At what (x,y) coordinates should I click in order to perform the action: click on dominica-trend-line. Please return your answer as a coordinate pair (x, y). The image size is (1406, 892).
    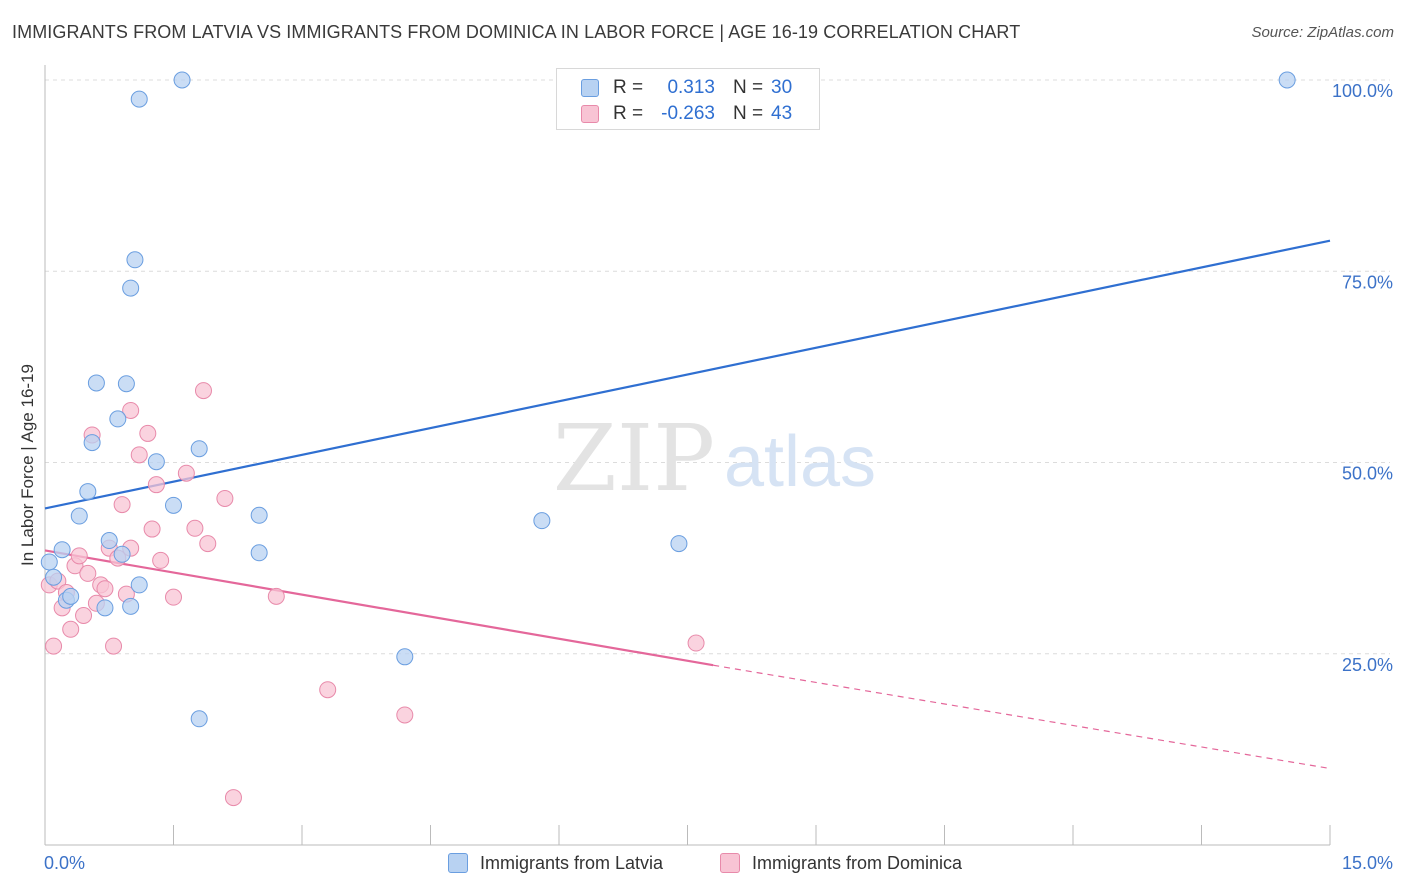
    Looking at the image, I should click on (379, 608).